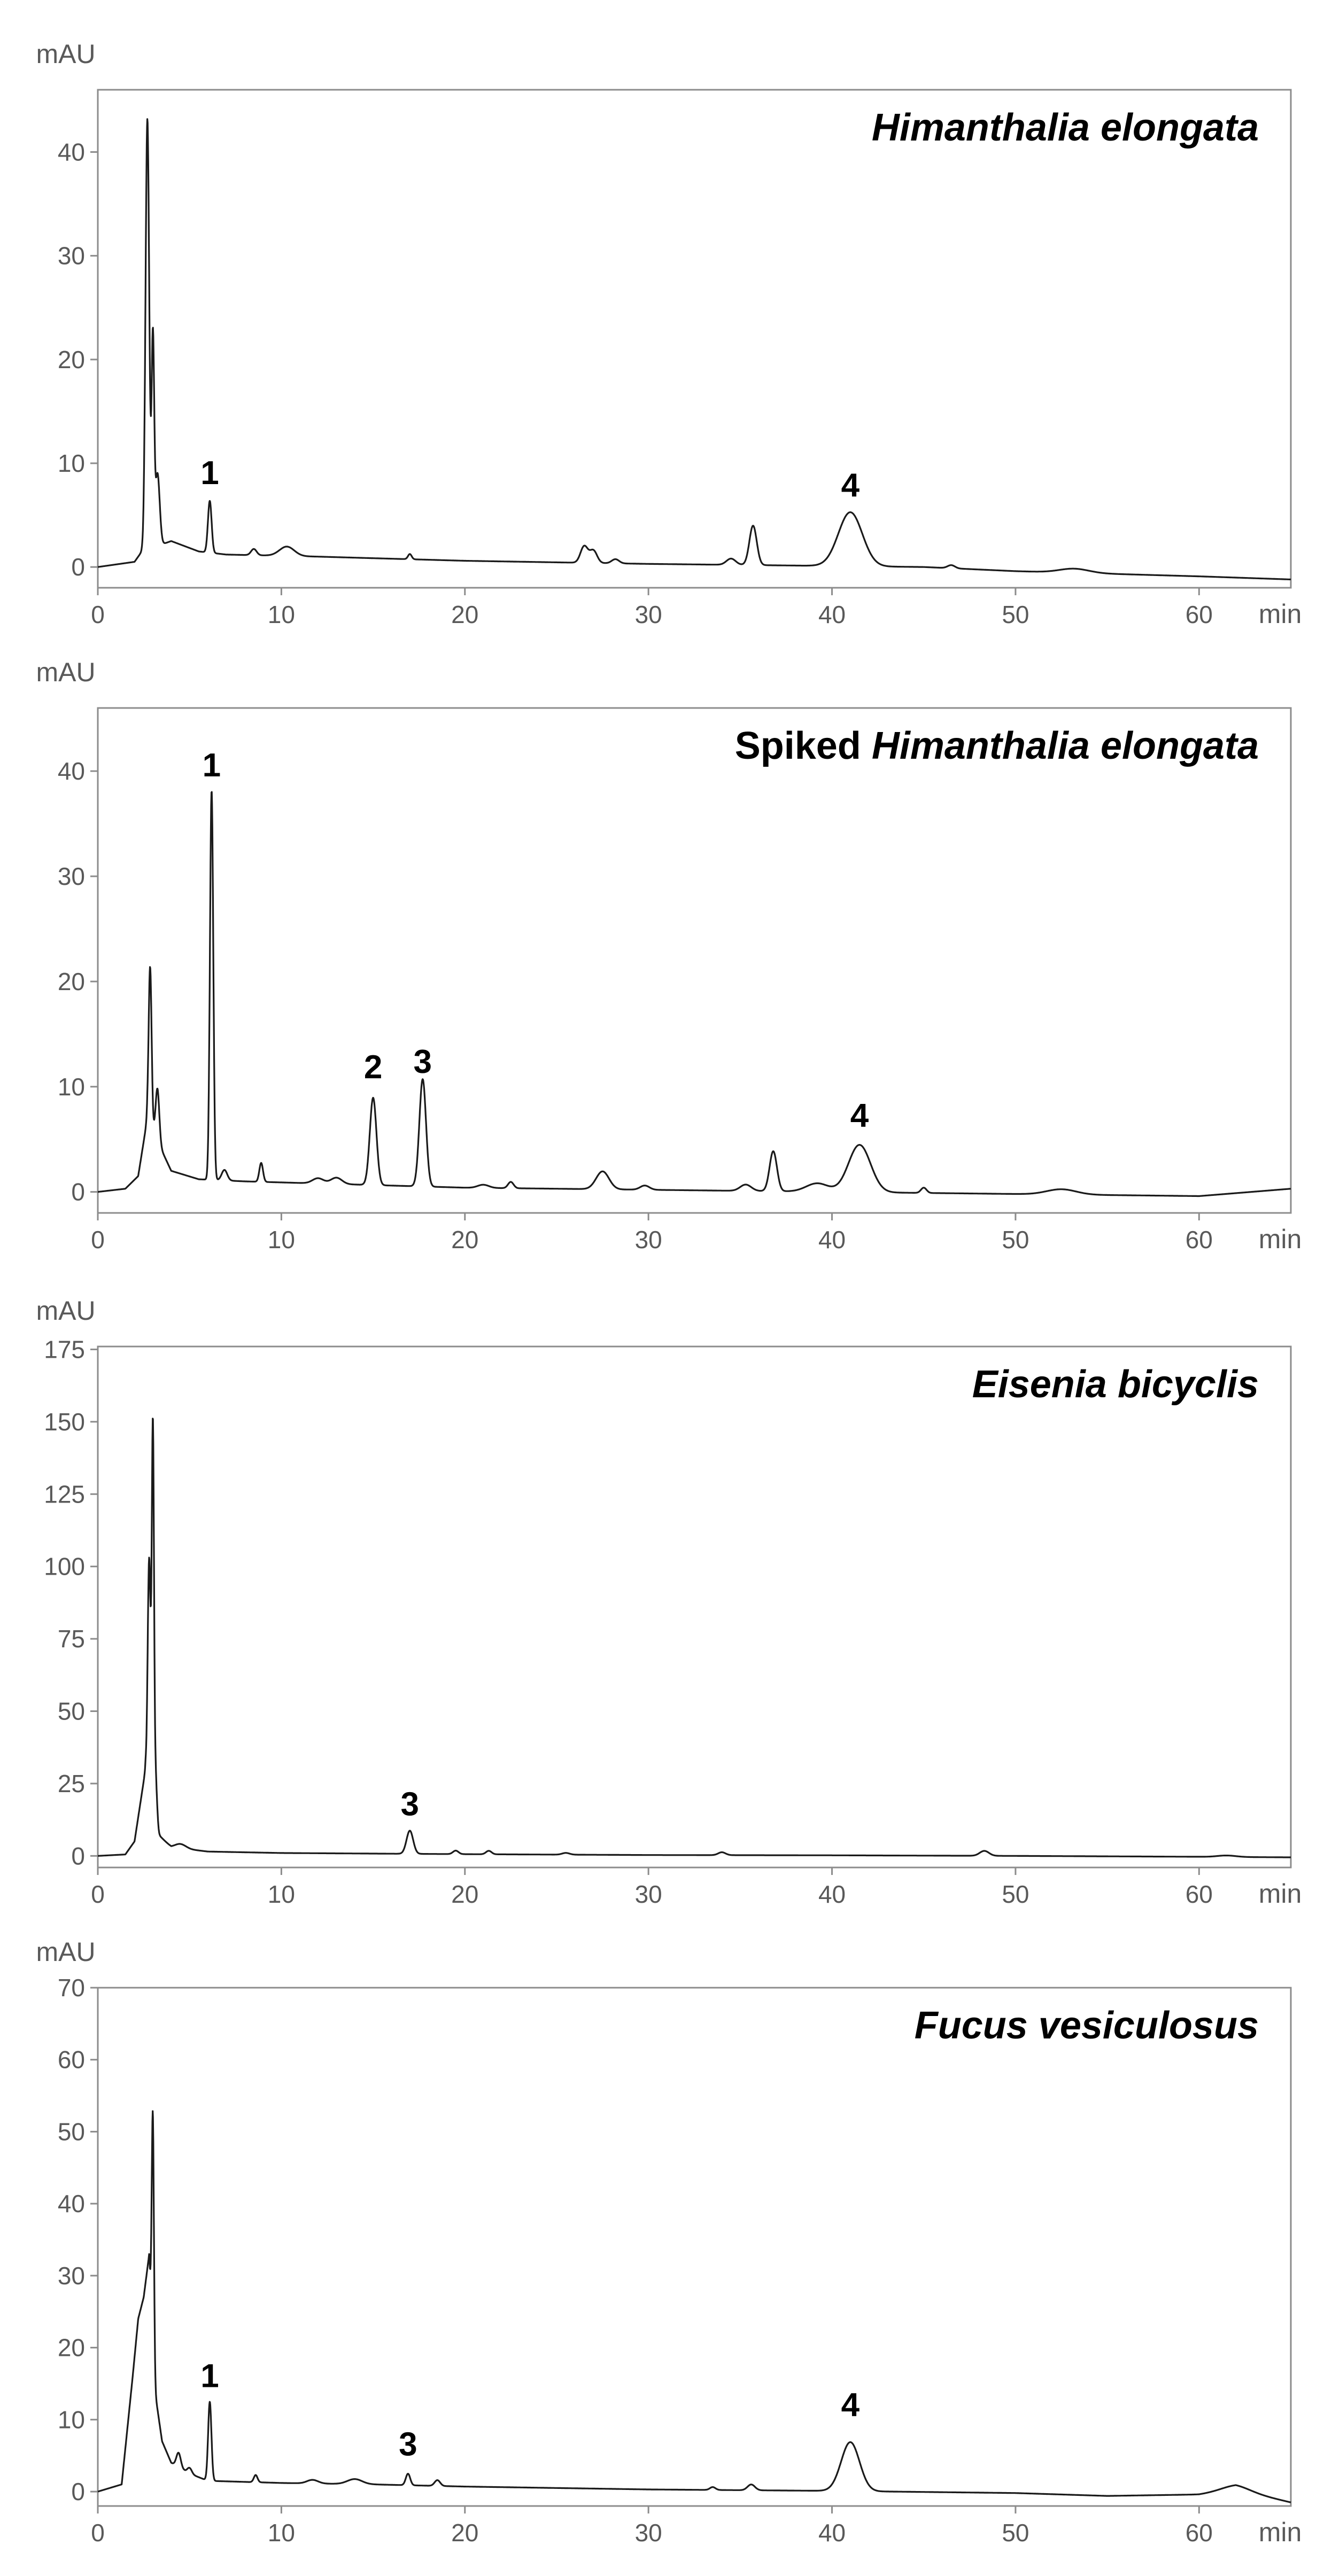 This screenshot has height=2576, width=1332. Describe the element at coordinates (71, 1988) in the screenshot. I see `y-tick-label: 70` at that location.